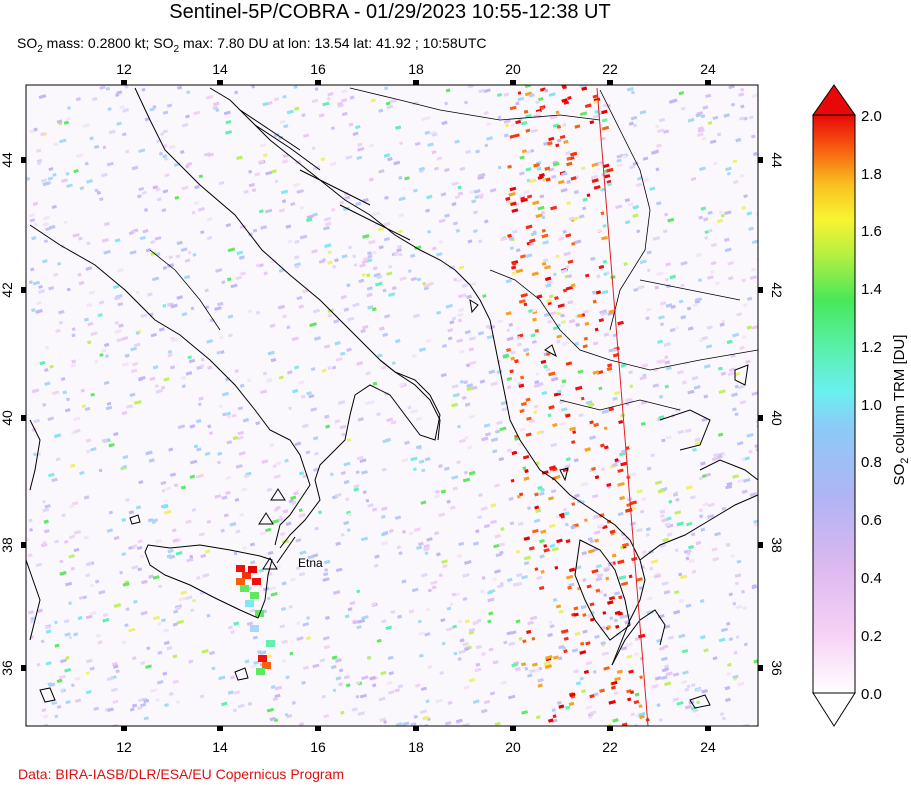 The image size is (911, 786). What do you see at coordinates (777, 290) in the screenshot?
I see `lat-label-right: 42` at bounding box center [777, 290].